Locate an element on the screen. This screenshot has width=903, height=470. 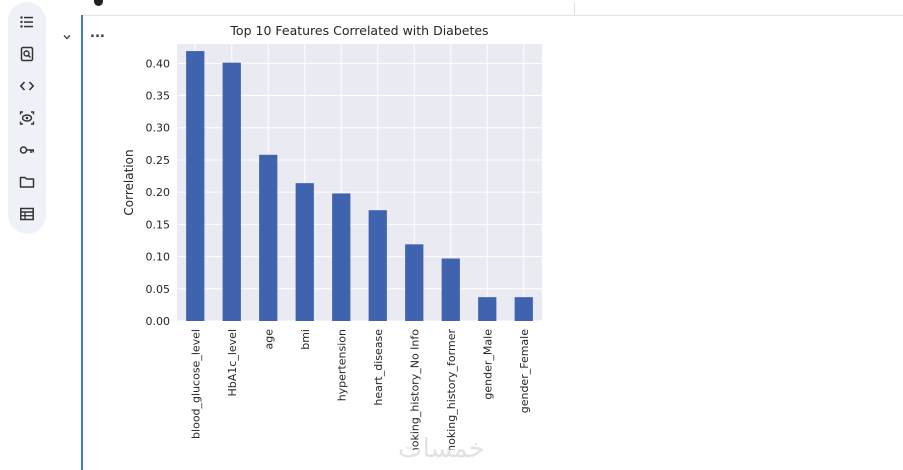
x-tick-label: gender_Male is located at coordinates (487, 364).